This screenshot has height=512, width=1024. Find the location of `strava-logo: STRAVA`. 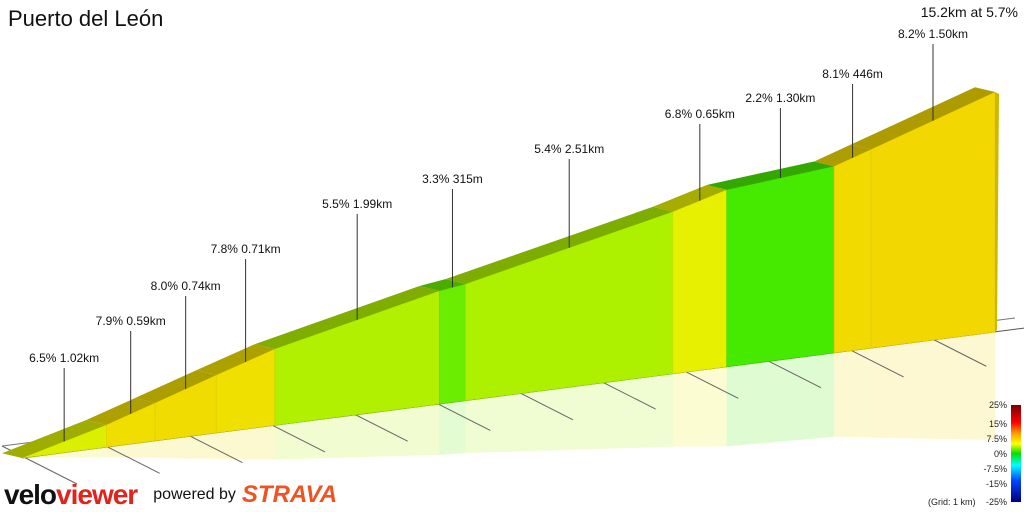

strava-logo: STRAVA is located at coordinates (289, 494).